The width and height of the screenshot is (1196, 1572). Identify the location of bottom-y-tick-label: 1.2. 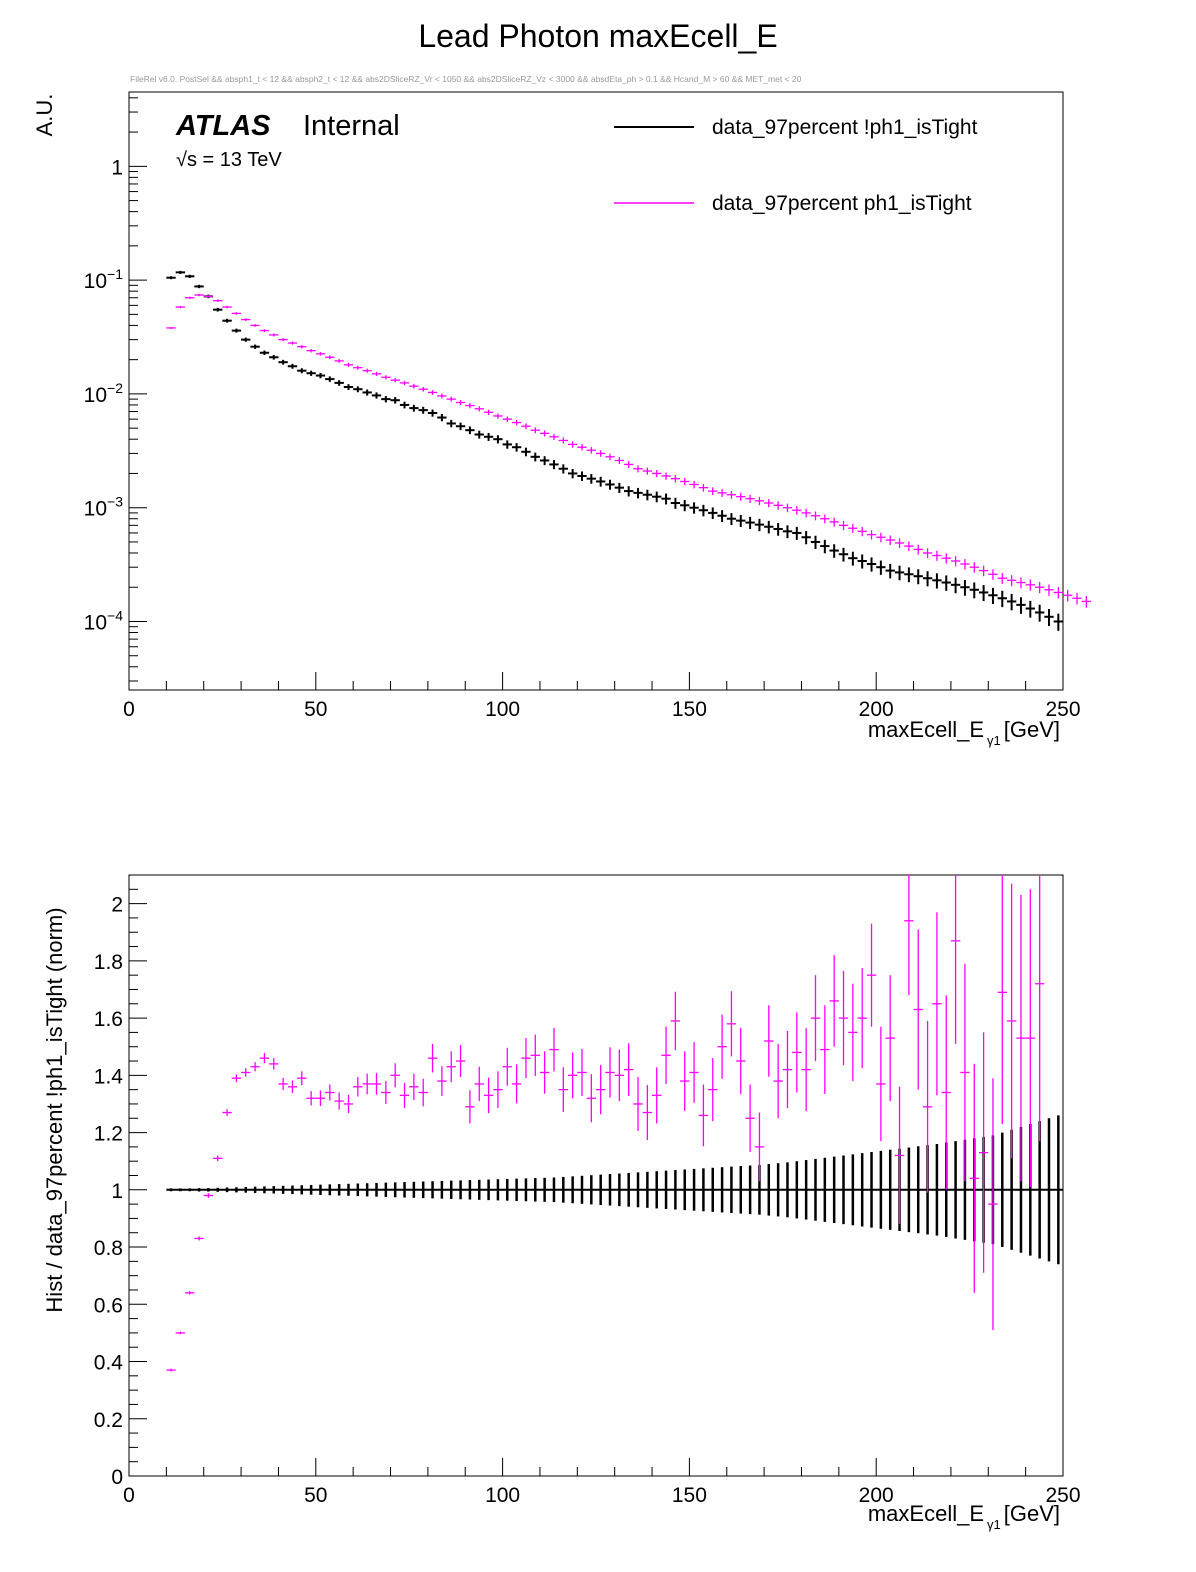
(108, 1134).